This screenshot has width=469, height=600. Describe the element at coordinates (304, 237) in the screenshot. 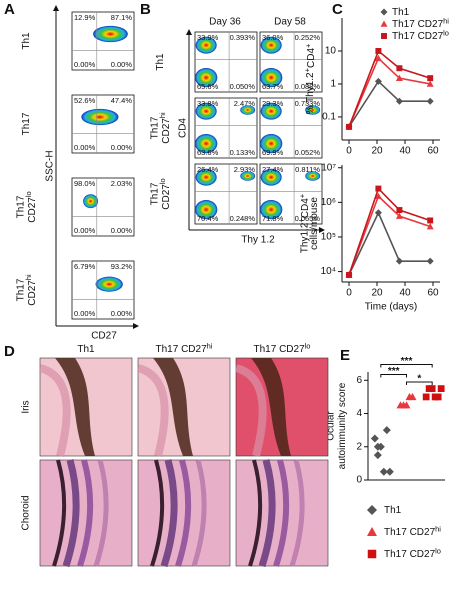

I see `label-part: Thy1.2` at that location.